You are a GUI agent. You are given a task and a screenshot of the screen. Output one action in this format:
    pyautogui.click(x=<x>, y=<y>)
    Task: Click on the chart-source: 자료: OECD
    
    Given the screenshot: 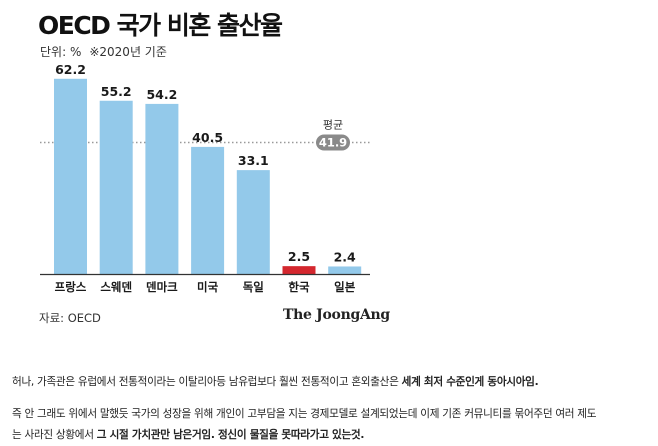 What is the action you would take?
    pyautogui.click(x=70, y=318)
    